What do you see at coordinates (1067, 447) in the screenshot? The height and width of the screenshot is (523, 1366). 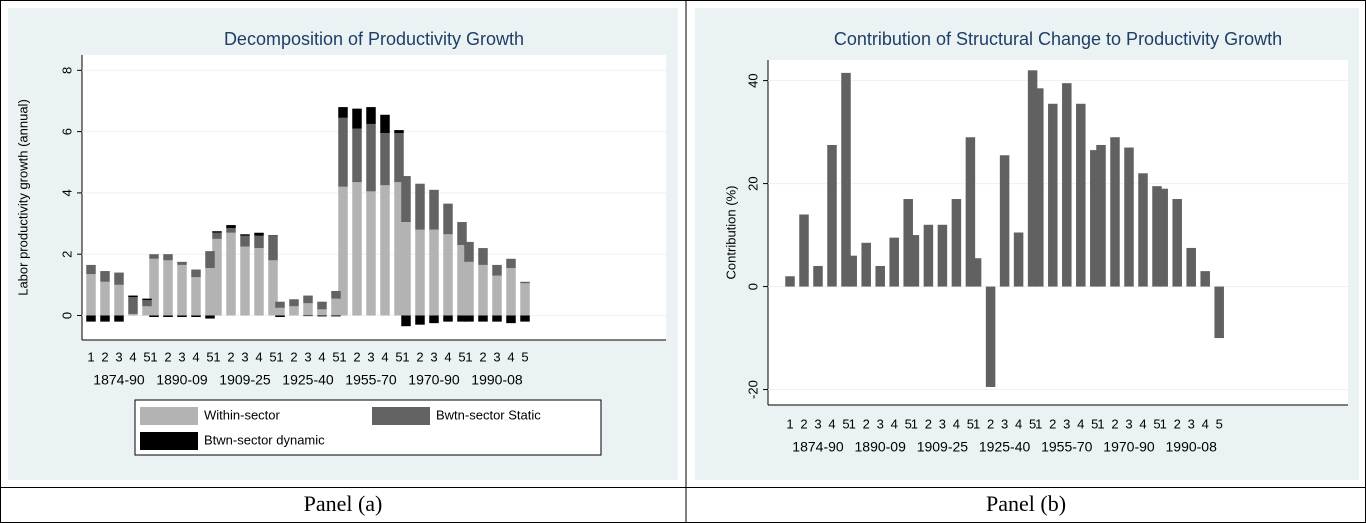 I see `group-label: 1955-70` at bounding box center [1067, 447].